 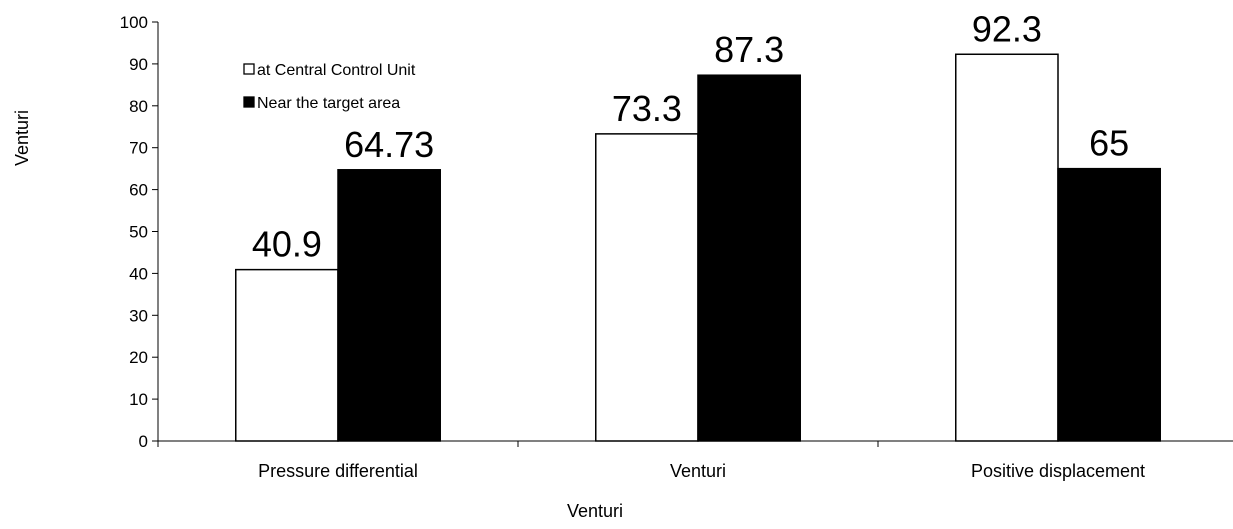 What do you see at coordinates (138, 148) in the screenshot?
I see `y-tick-label: 70` at bounding box center [138, 148].